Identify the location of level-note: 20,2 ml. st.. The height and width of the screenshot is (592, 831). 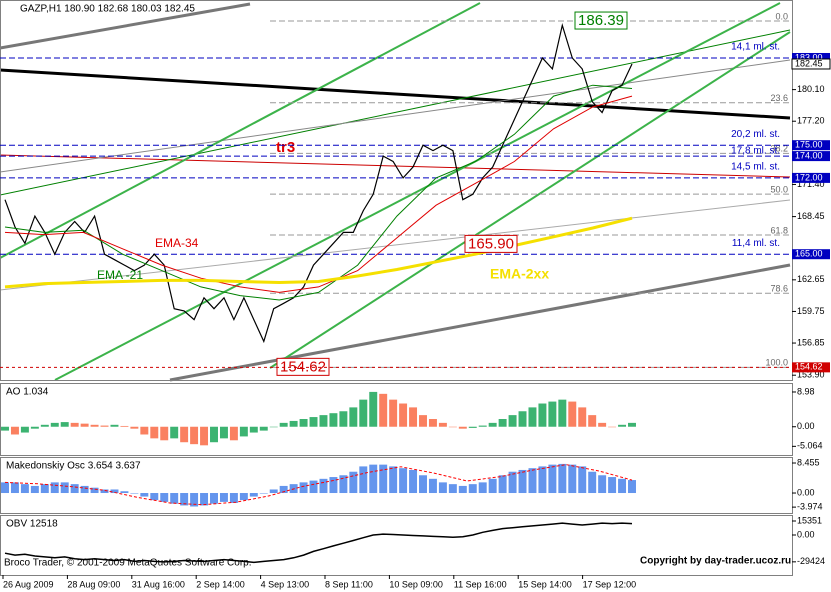
(755, 134).